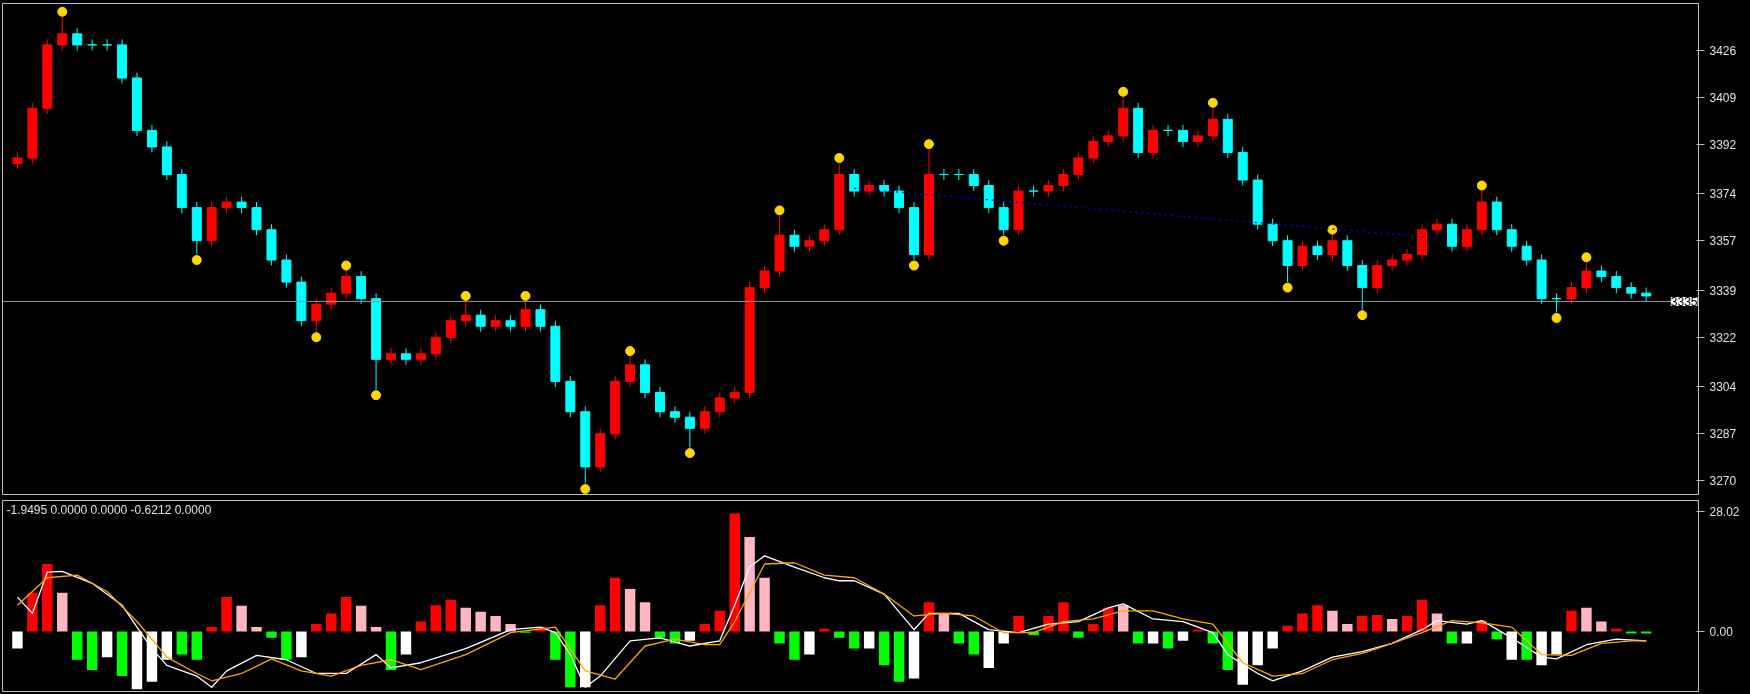 The image size is (1750, 694). I want to click on y-tick-label: 3287, so click(1723, 434).